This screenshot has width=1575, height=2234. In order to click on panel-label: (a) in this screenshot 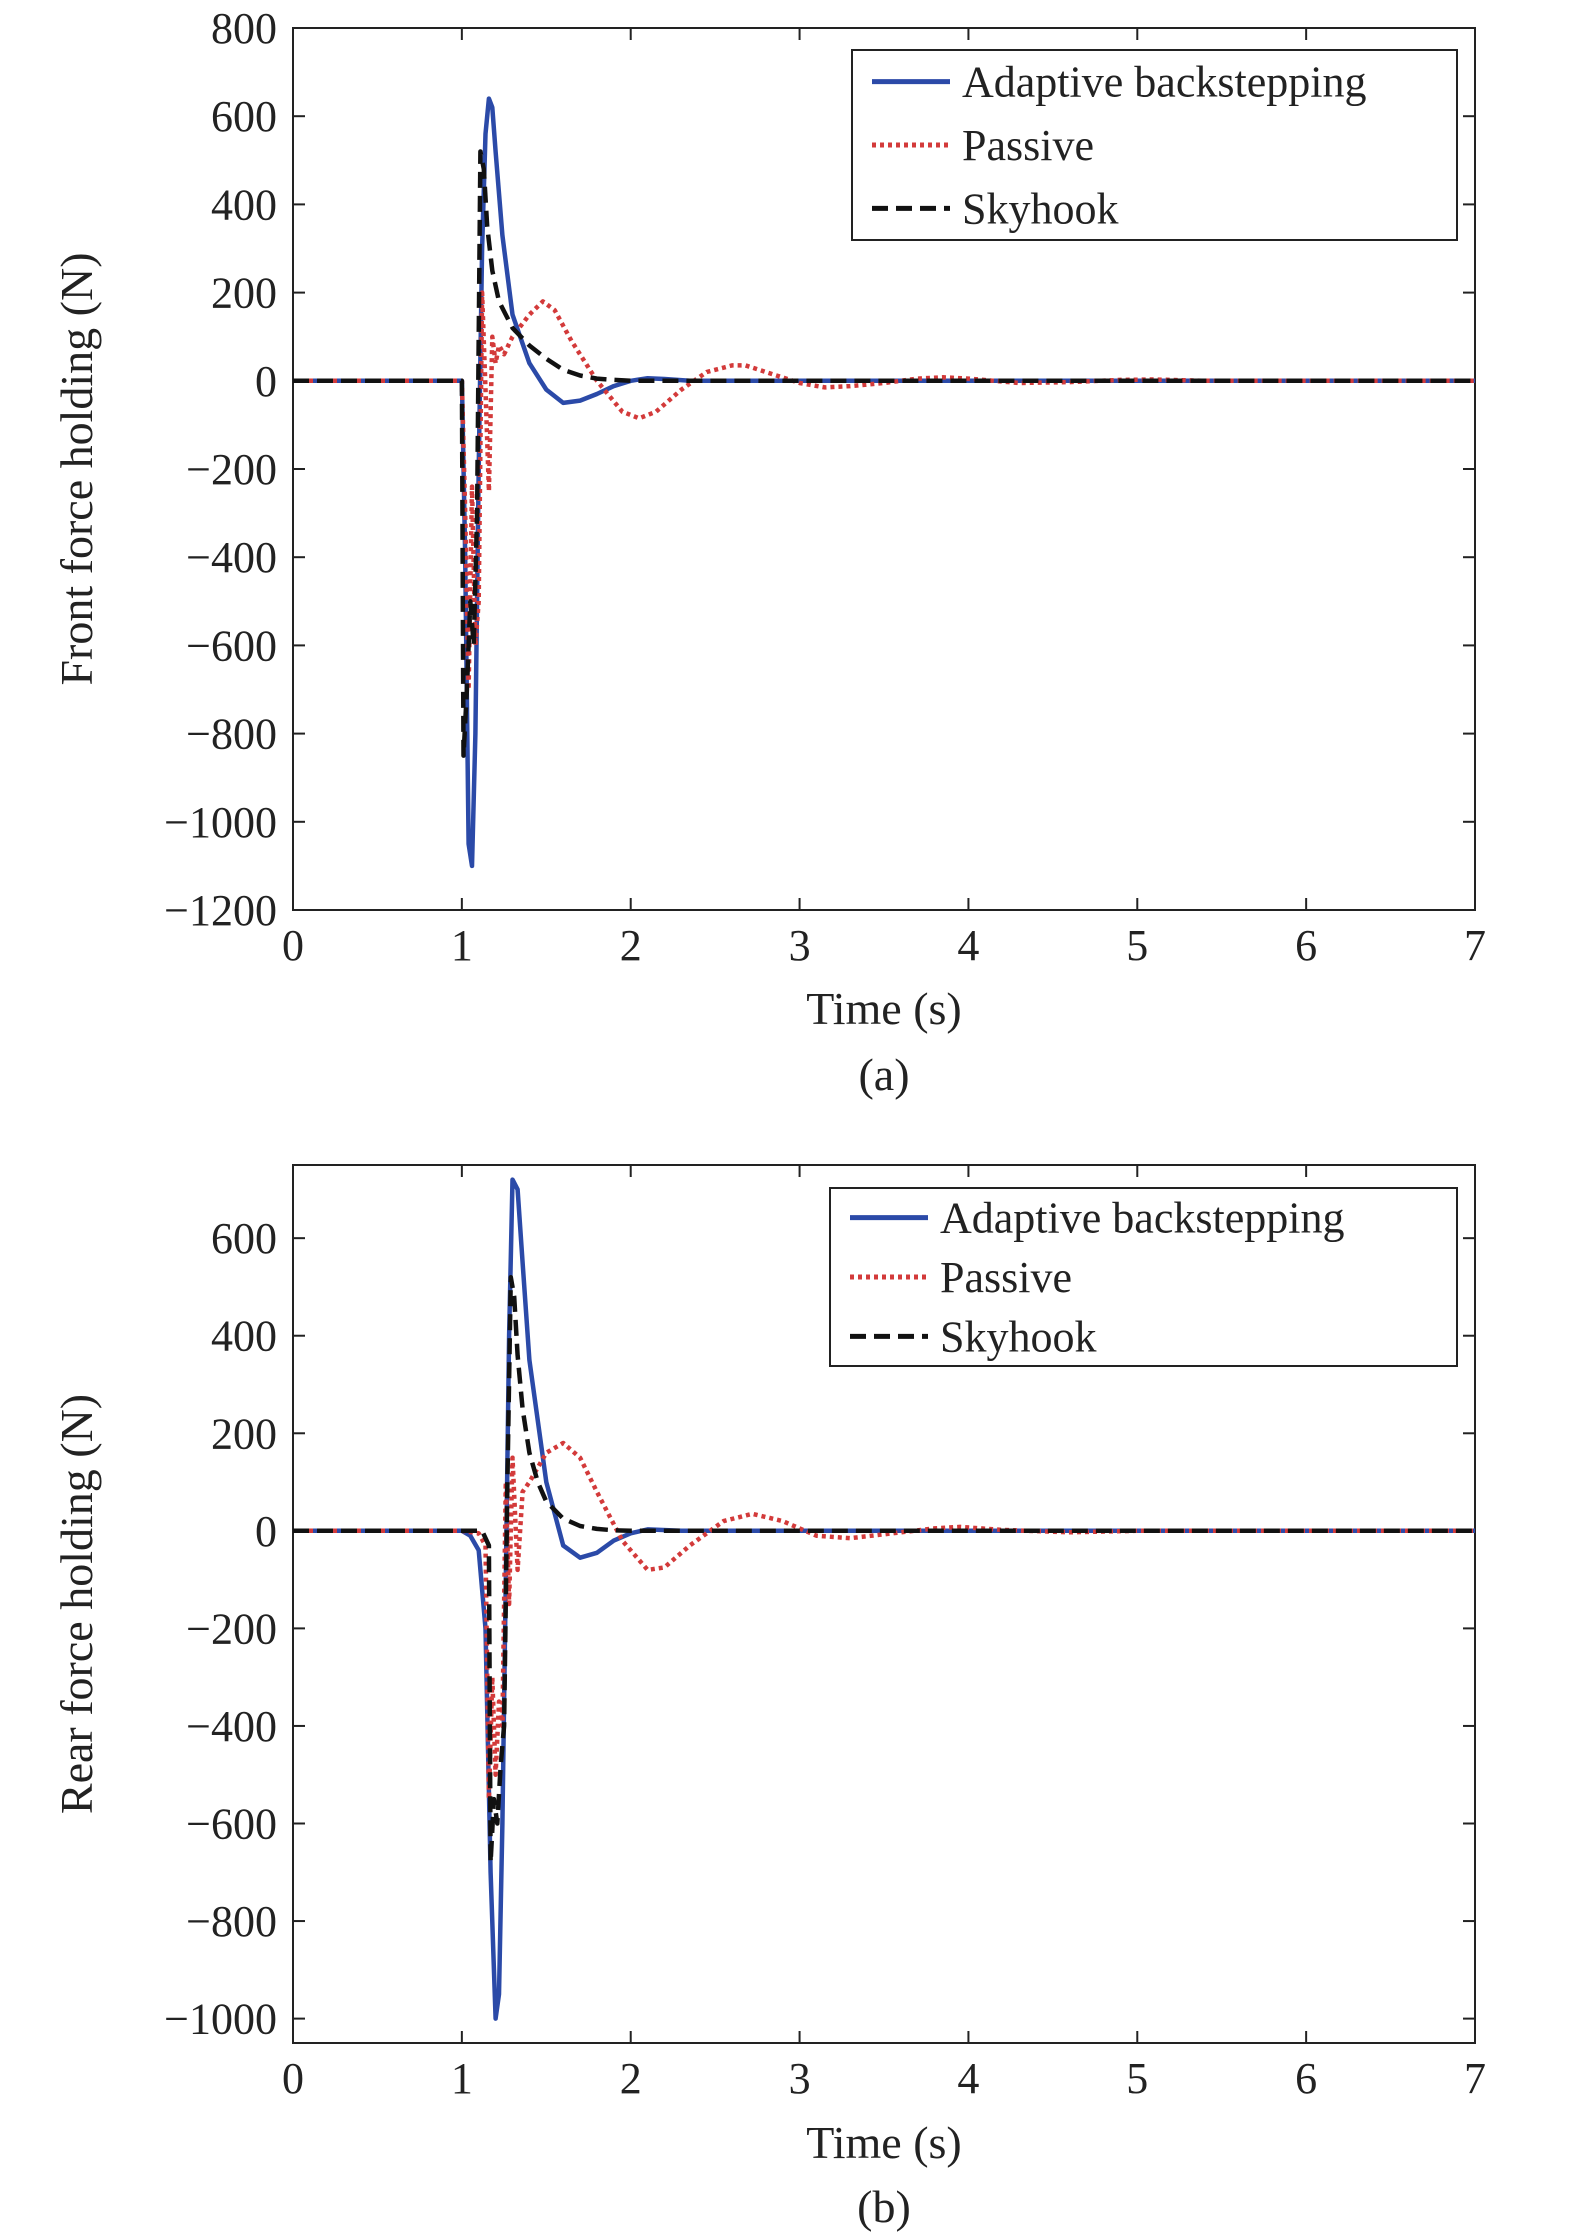, I will do `click(883, 1074)`.